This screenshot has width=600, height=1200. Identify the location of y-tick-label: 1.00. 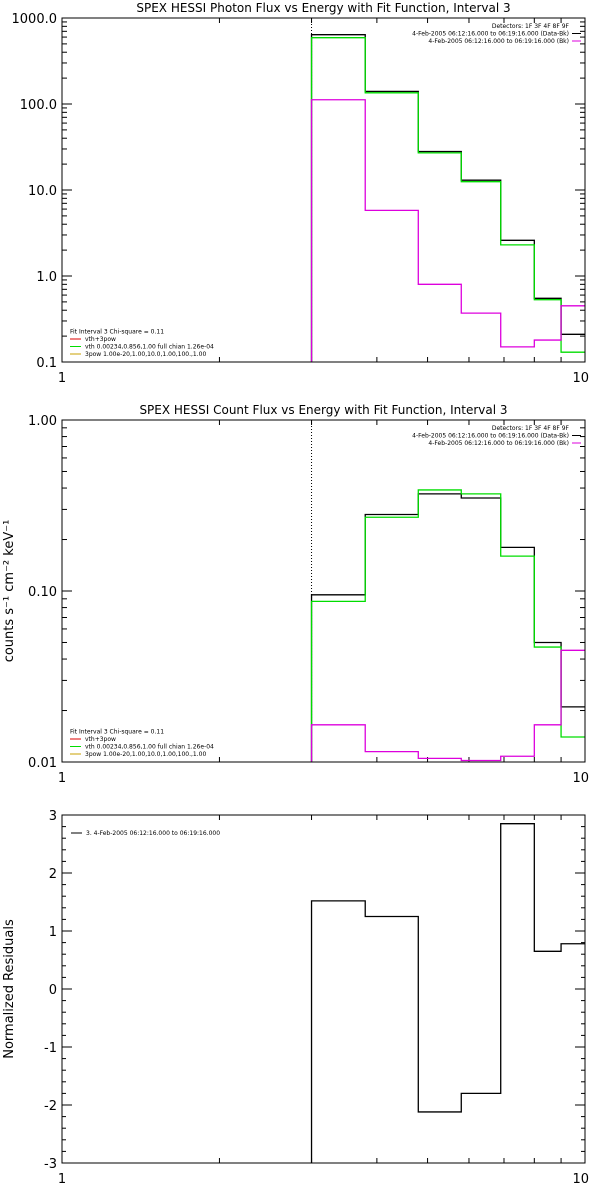
(42, 421).